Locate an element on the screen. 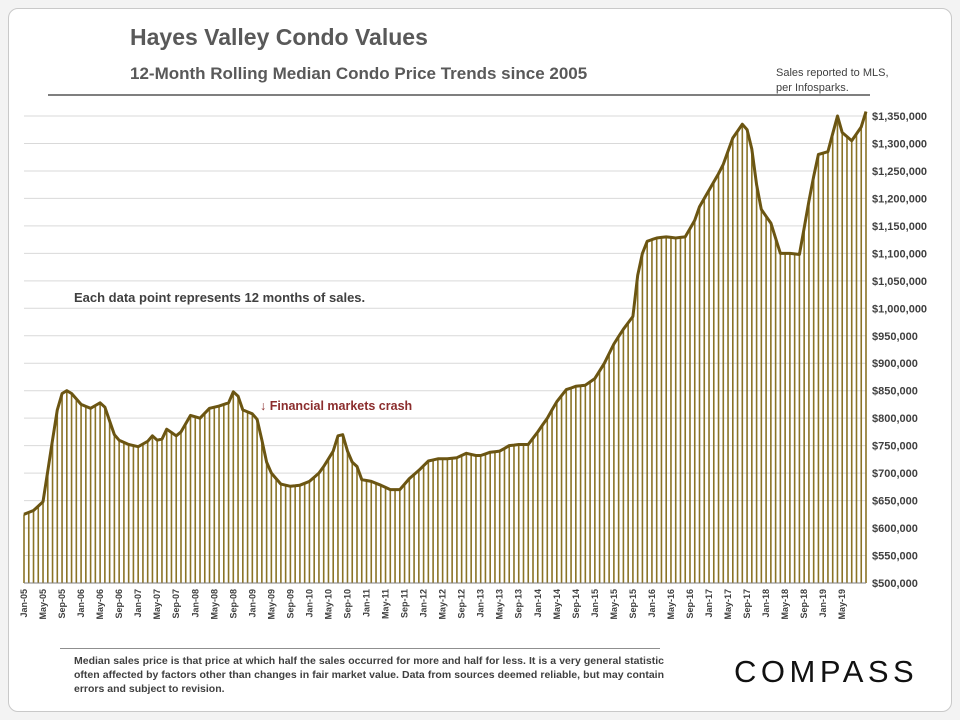  y-tick-label: $1,250,000 is located at coordinates (899, 172).